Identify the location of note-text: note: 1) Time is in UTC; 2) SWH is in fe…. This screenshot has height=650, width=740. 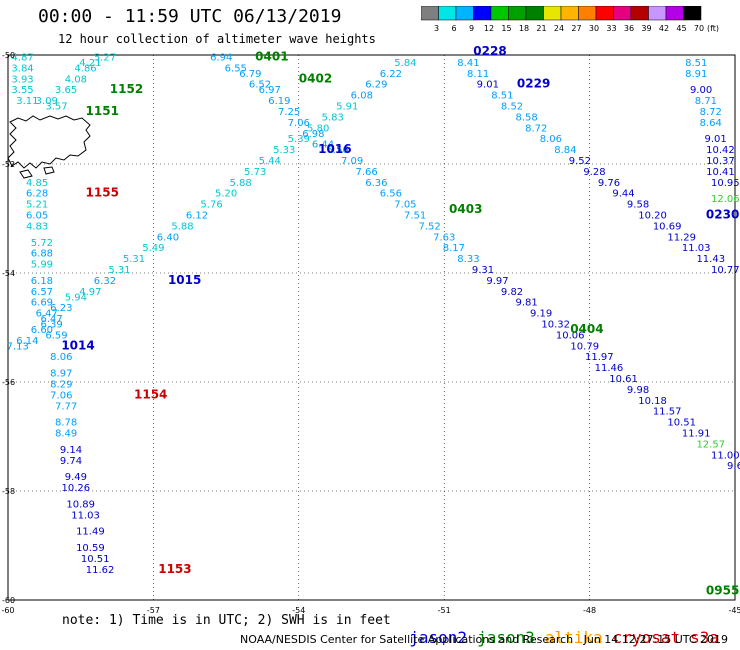
(226, 620).